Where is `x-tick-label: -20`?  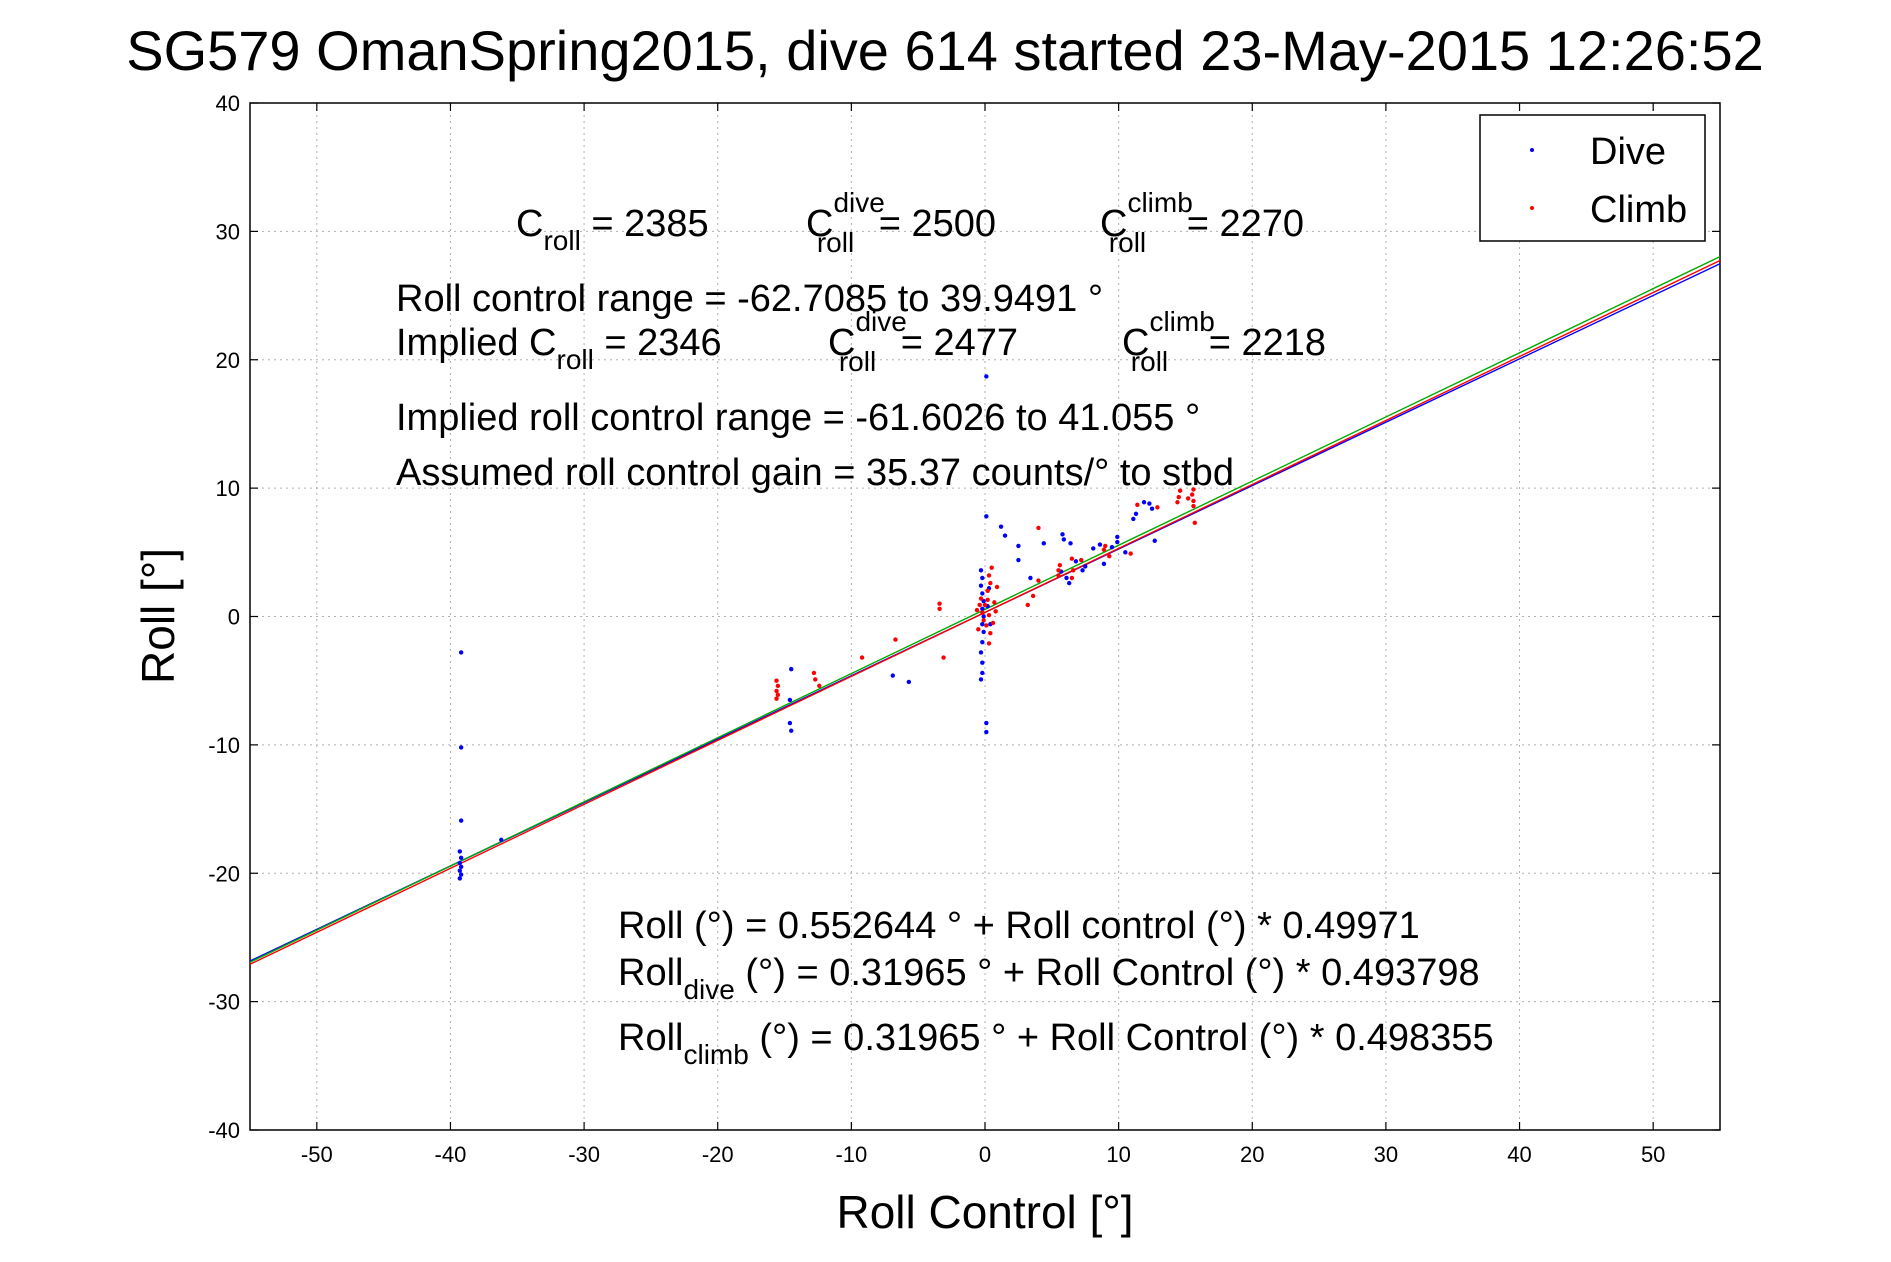 x-tick-label: -20 is located at coordinates (718, 1154).